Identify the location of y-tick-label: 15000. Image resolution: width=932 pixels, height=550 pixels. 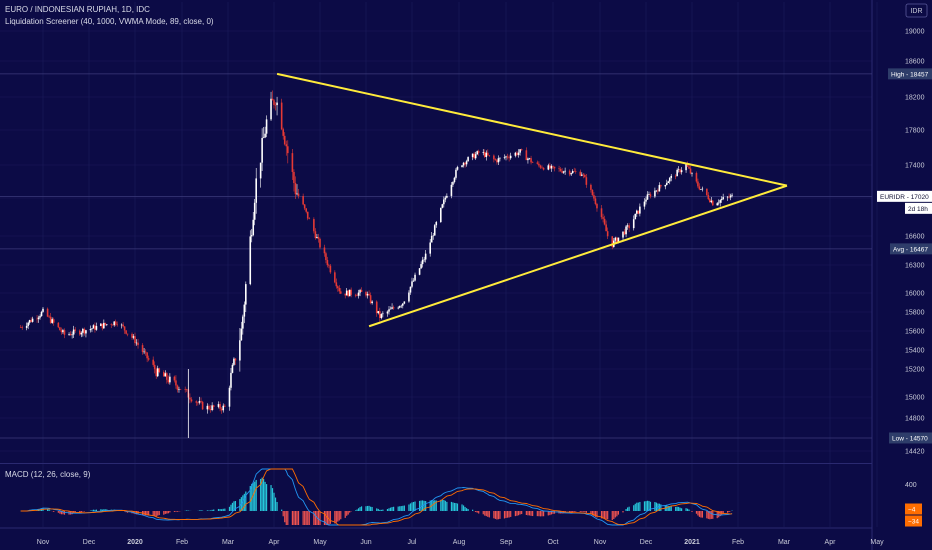
(915, 398).